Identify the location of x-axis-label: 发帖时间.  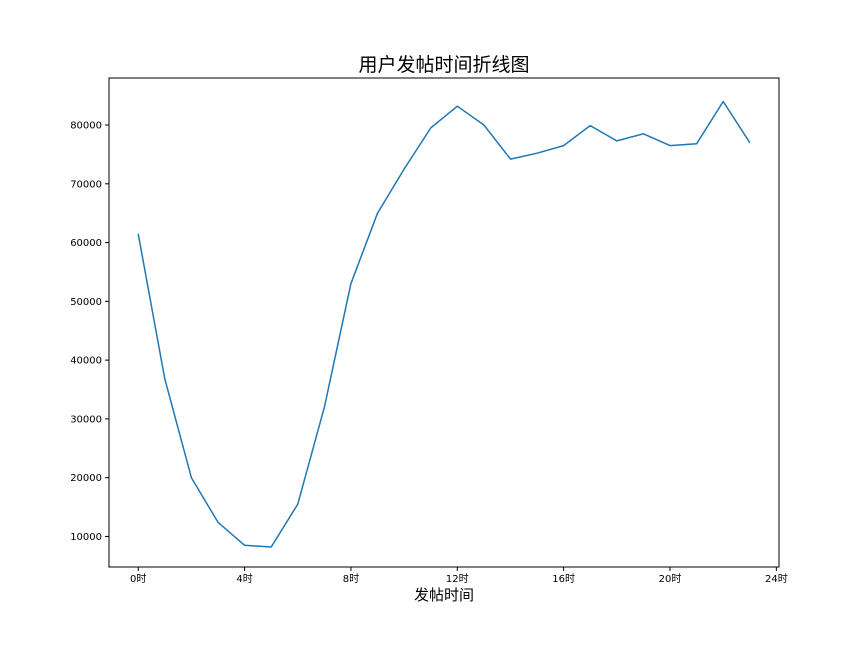
(444, 595).